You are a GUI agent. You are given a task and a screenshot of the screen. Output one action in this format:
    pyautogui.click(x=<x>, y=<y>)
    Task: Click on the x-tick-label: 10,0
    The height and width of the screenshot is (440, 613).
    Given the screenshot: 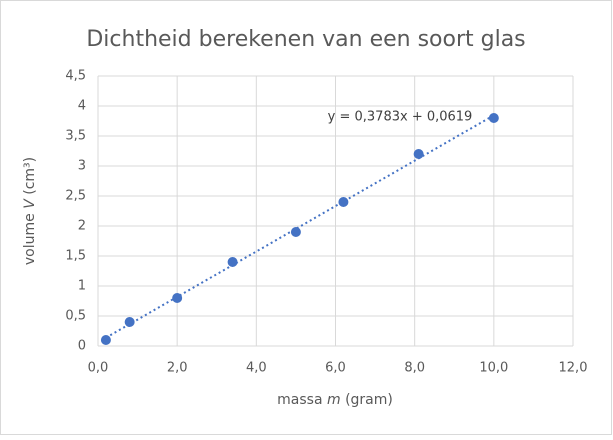 What is the action you would take?
    pyautogui.click(x=493, y=368)
    